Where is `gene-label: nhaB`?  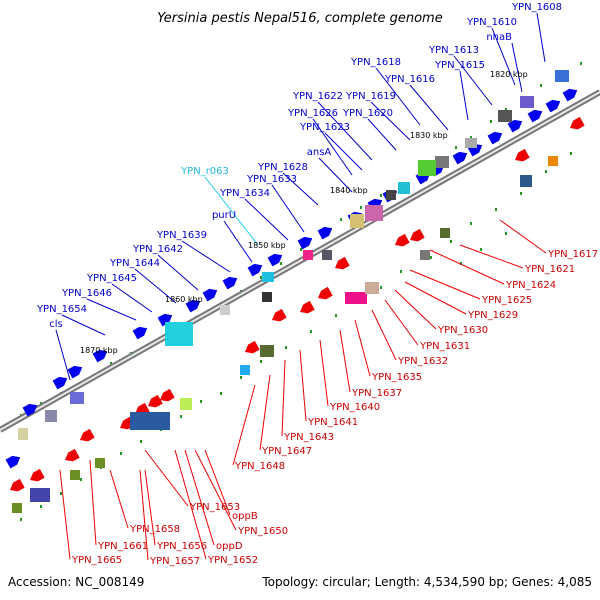 gene-label: nhaB is located at coordinates (499, 37).